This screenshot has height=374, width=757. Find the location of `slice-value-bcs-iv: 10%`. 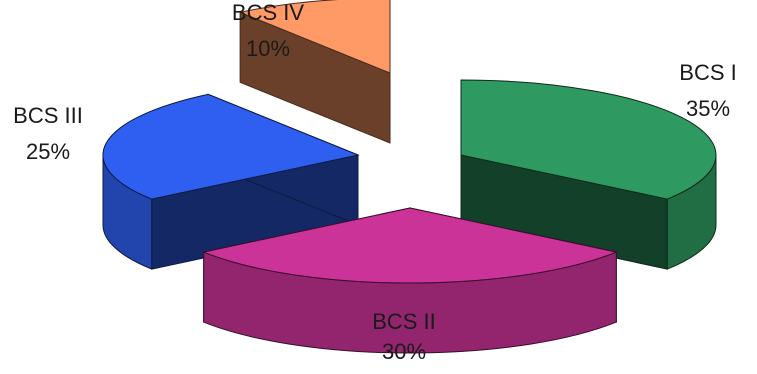

slice-value-bcs-iv: 10% is located at coordinates (268, 48).